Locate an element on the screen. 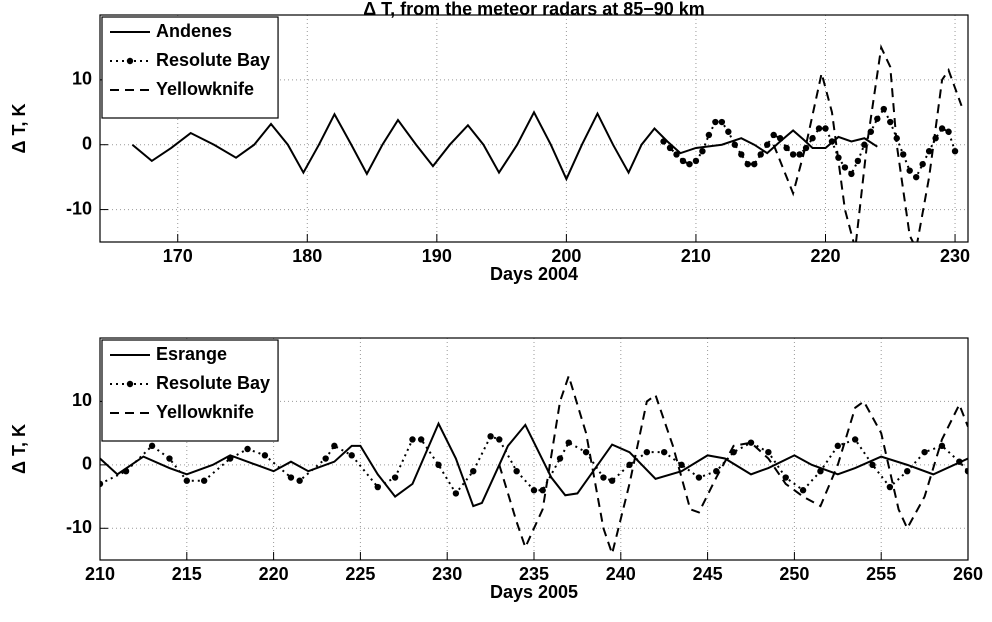  x-tick-label: 200 is located at coordinates (566, 256).